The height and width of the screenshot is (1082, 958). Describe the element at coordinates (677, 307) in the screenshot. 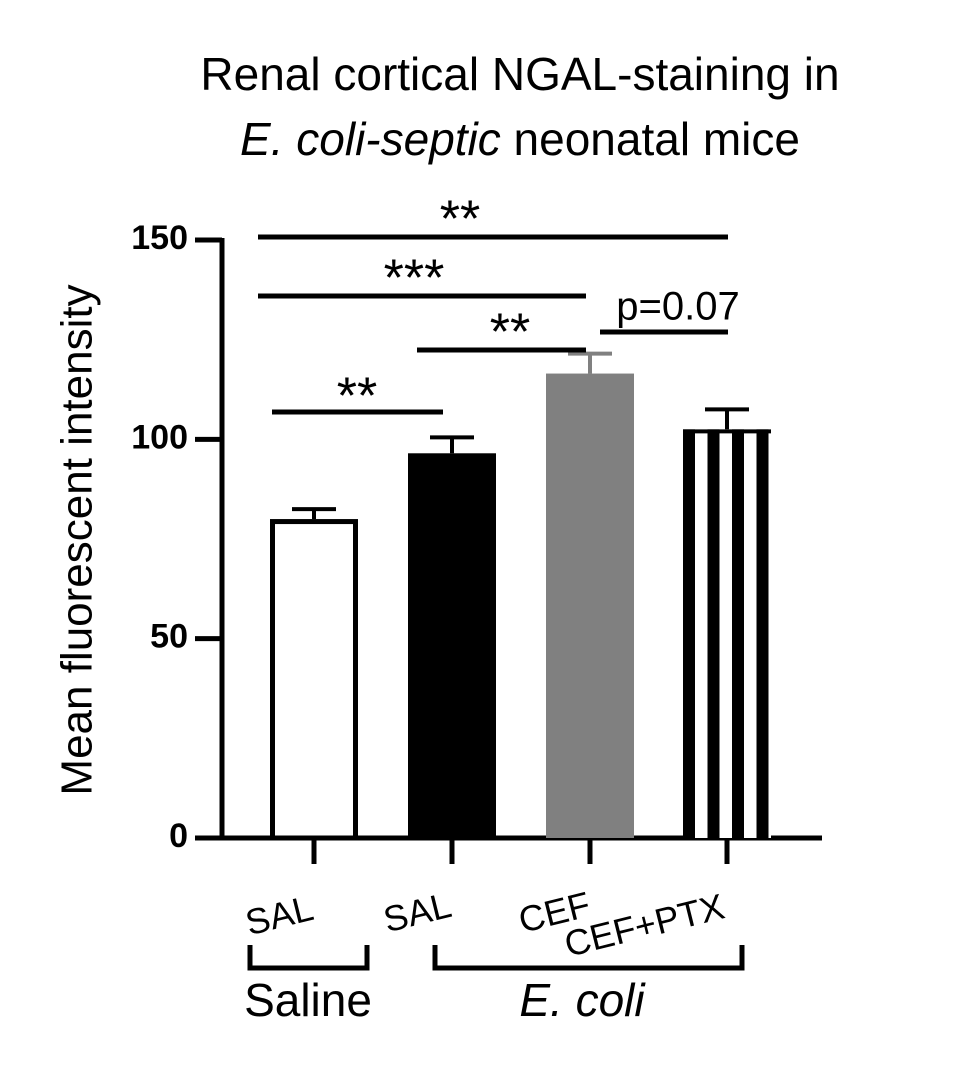

I see `significance-label: p=0.07` at that location.